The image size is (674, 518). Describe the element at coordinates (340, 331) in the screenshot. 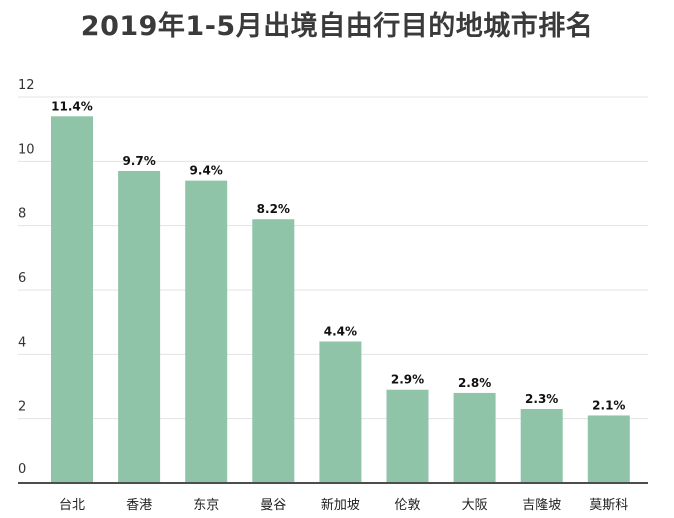

I see `data-label: 4.4%` at that location.